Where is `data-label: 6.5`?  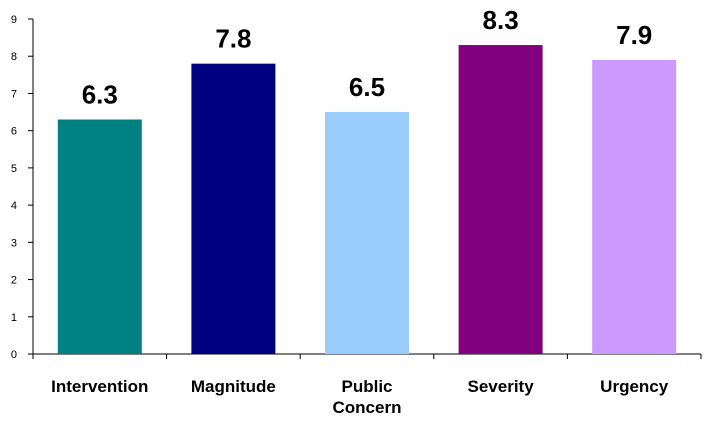
data-label: 6.5 is located at coordinates (367, 87).